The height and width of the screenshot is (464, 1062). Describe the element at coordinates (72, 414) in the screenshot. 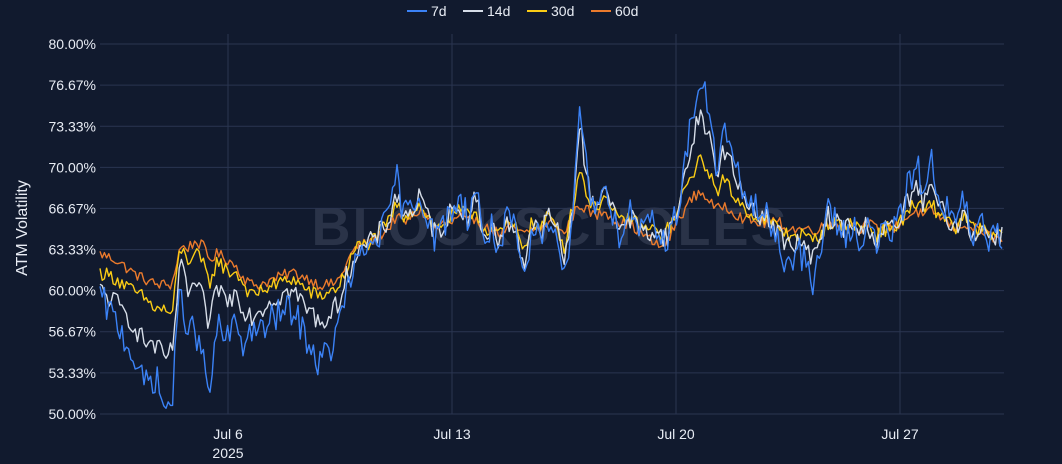

I see `y-tick-label: 50.00%` at that location.